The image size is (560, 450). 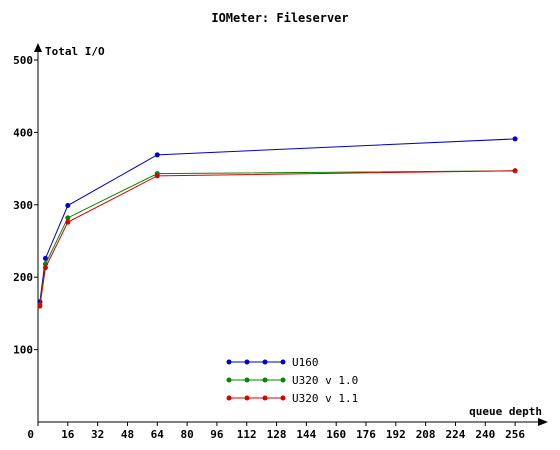 I want to click on y-ticks: 100 200 300 400 500, so click(x=25, y=205).